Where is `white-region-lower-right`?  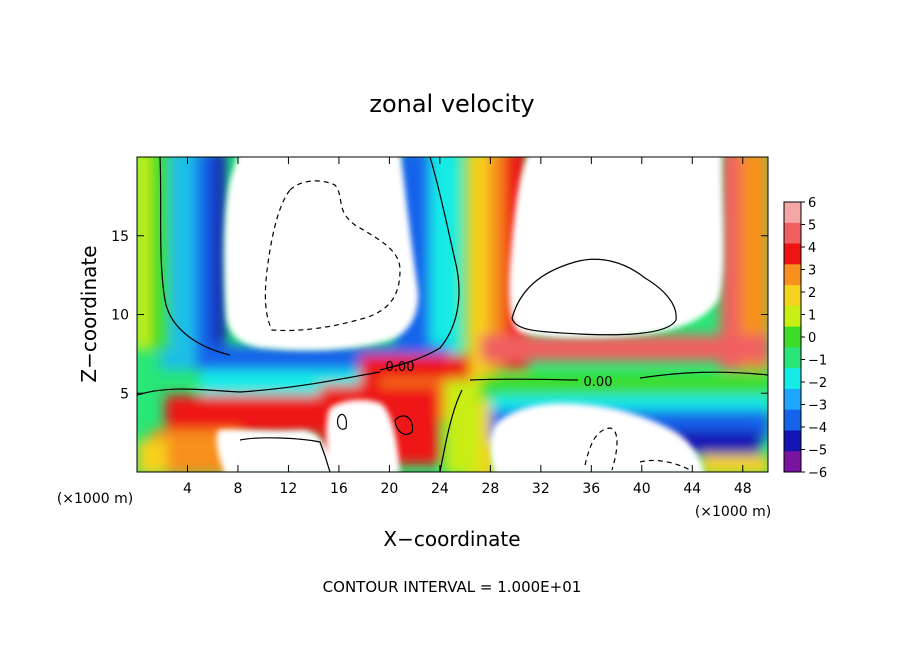 white-region-lower-right is located at coordinates (597, 437).